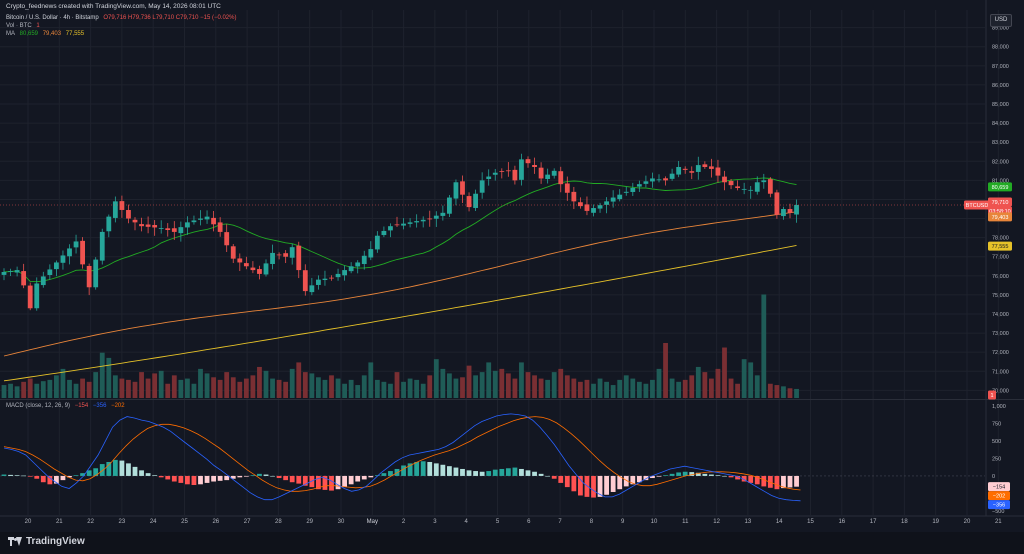 The height and width of the screenshot is (554, 1024). What do you see at coordinates (467, 522) in the screenshot?
I see `time-tick-label: 4` at bounding box center [467, 522].